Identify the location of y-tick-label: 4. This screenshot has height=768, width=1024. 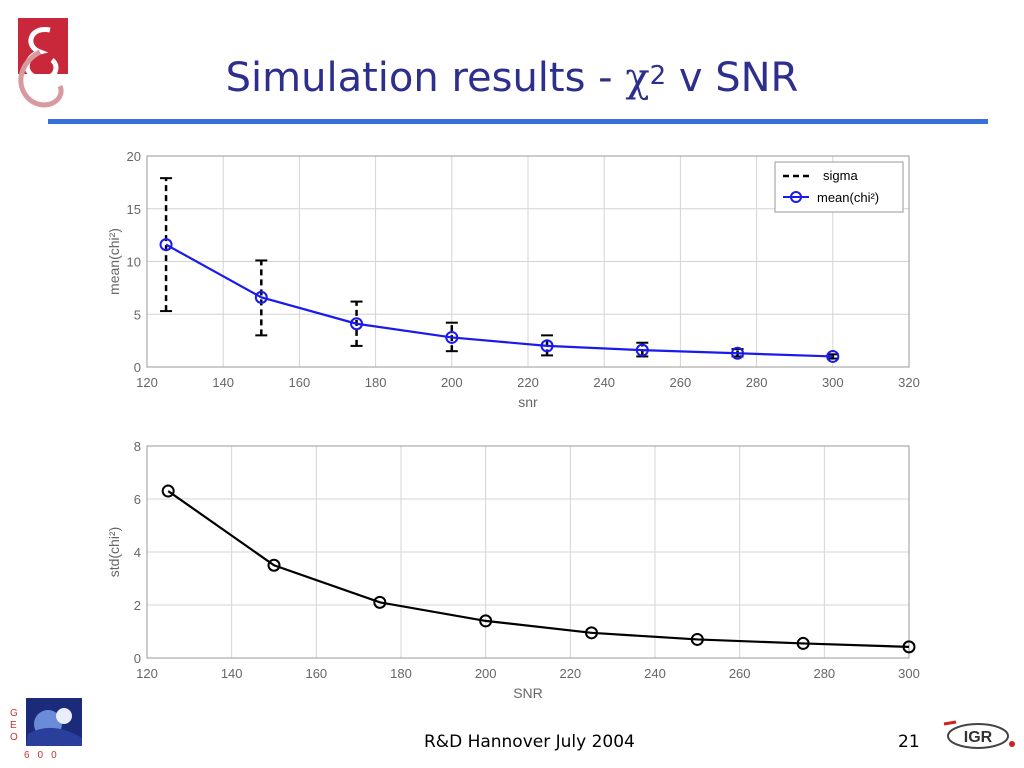
(137, 552).